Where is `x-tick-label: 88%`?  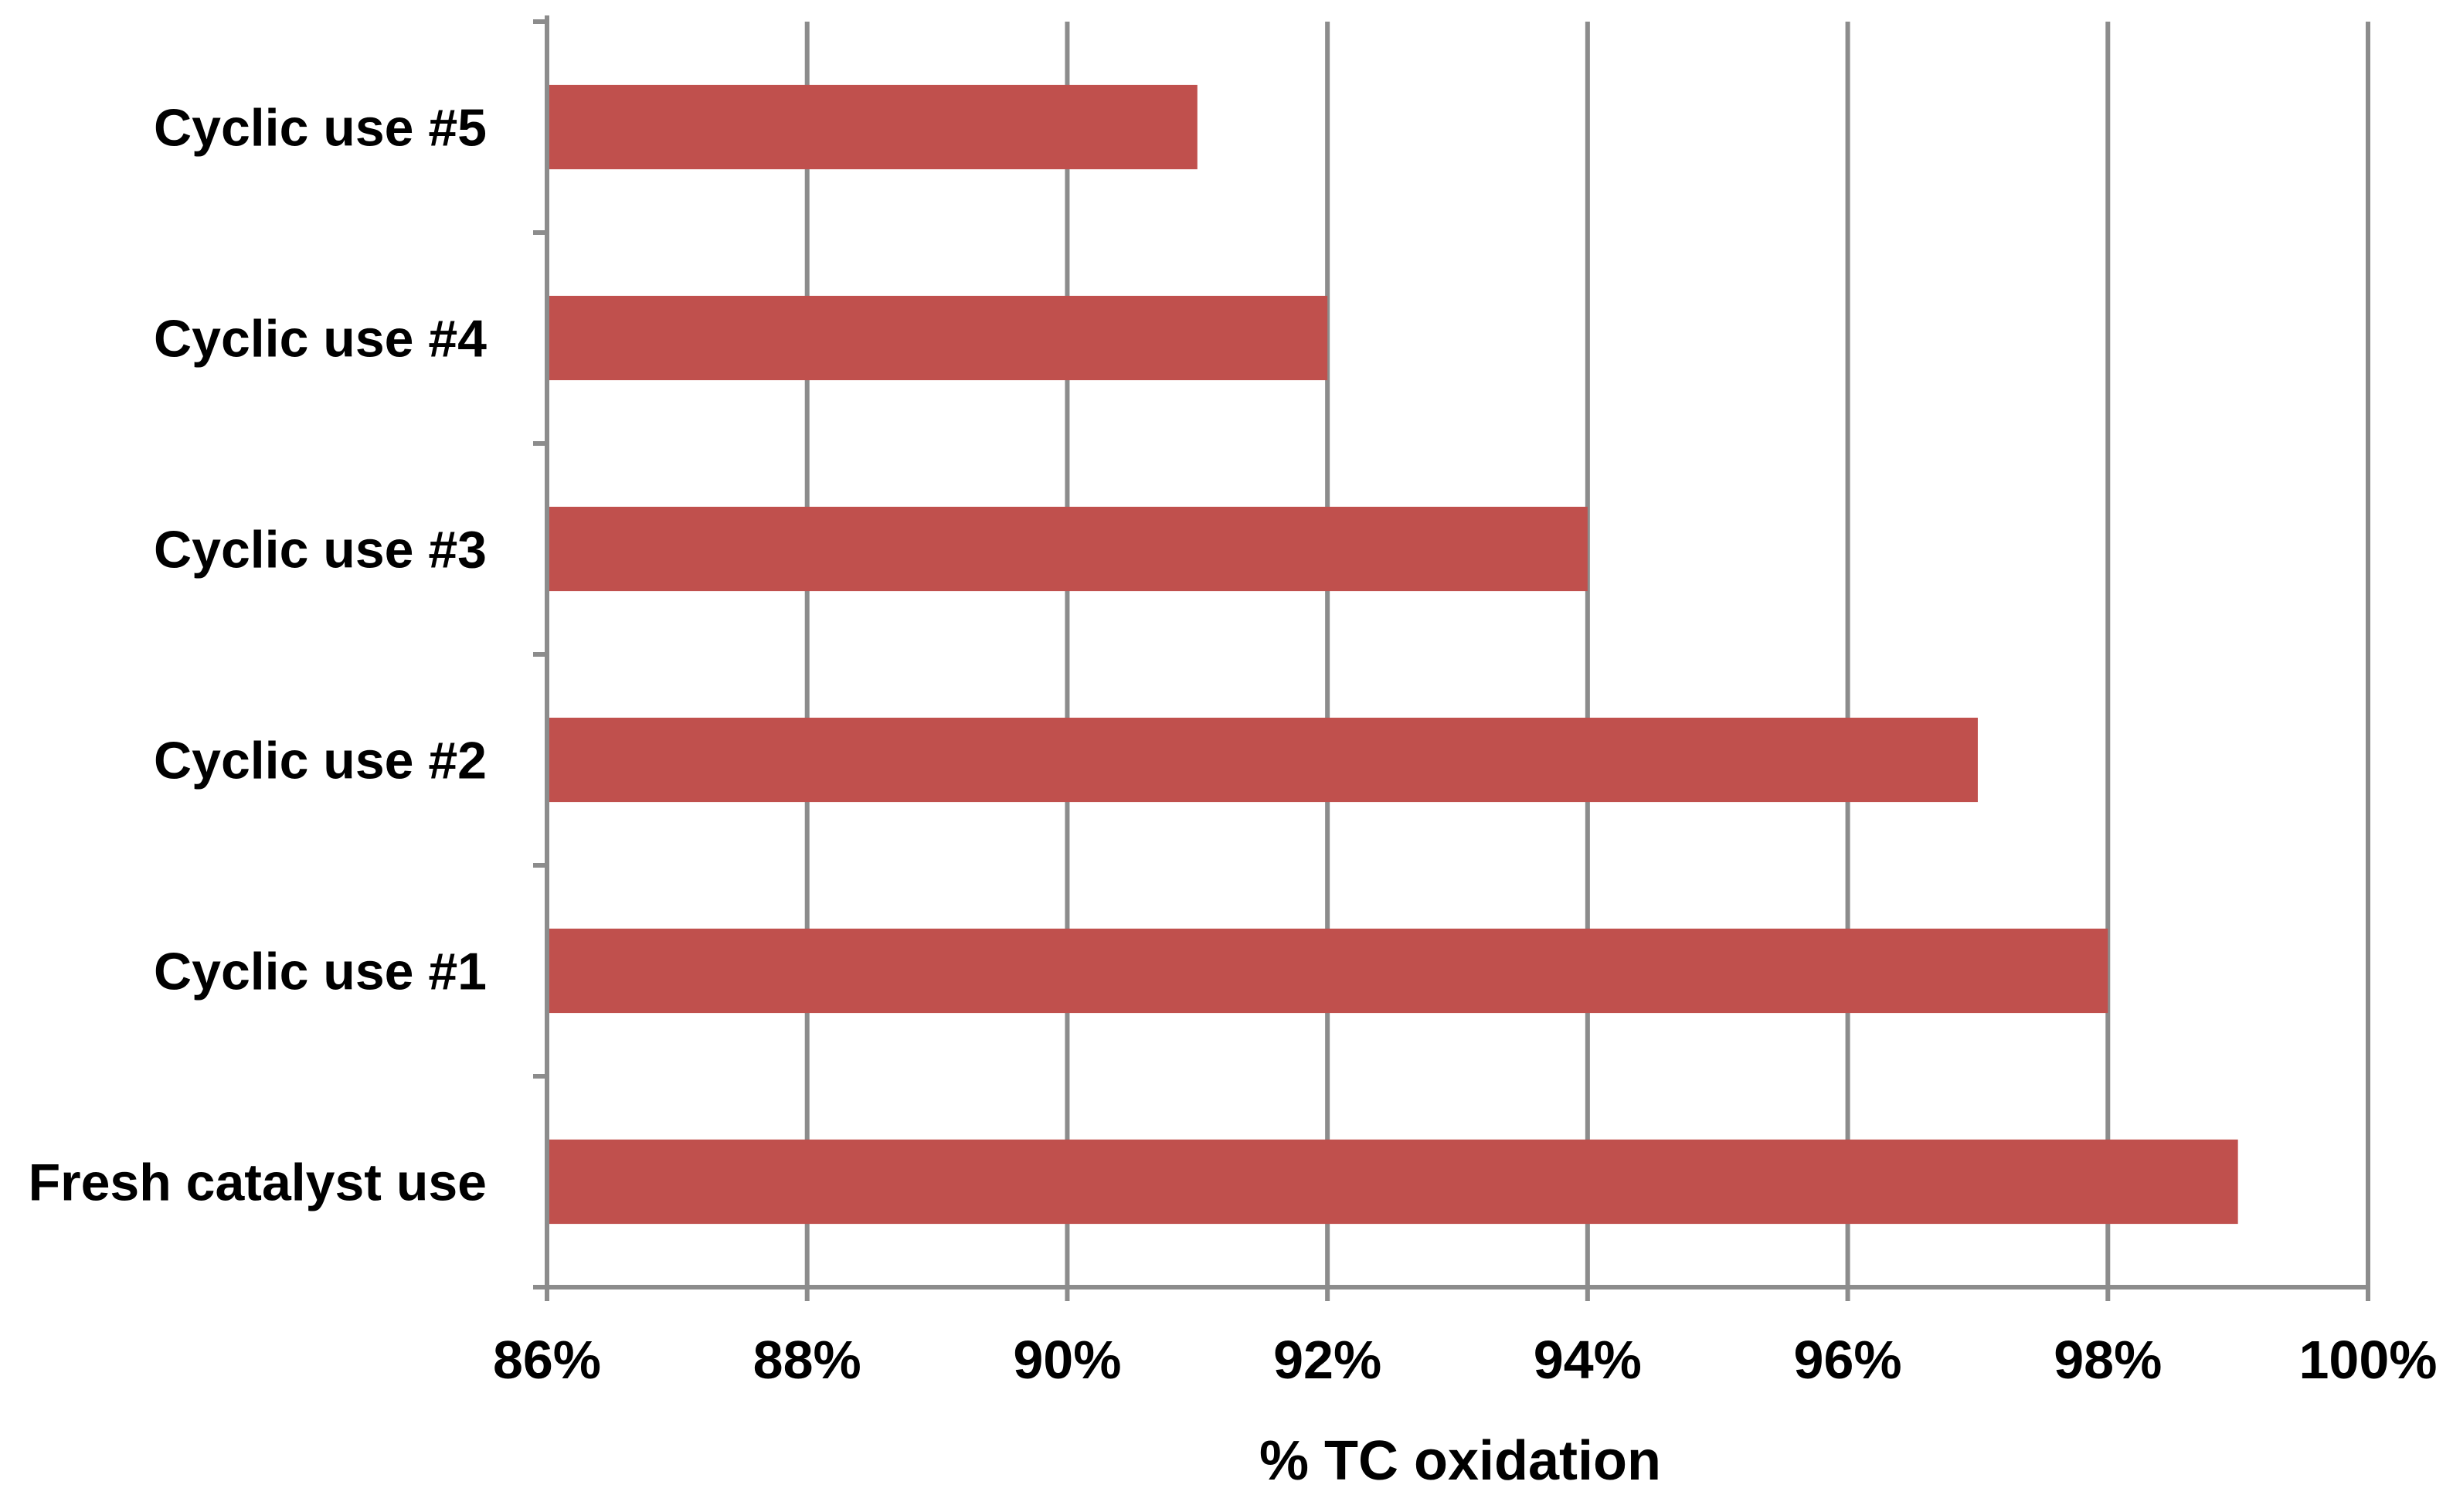
x-tick-label: 88% is located at coordinates (807, 1360).